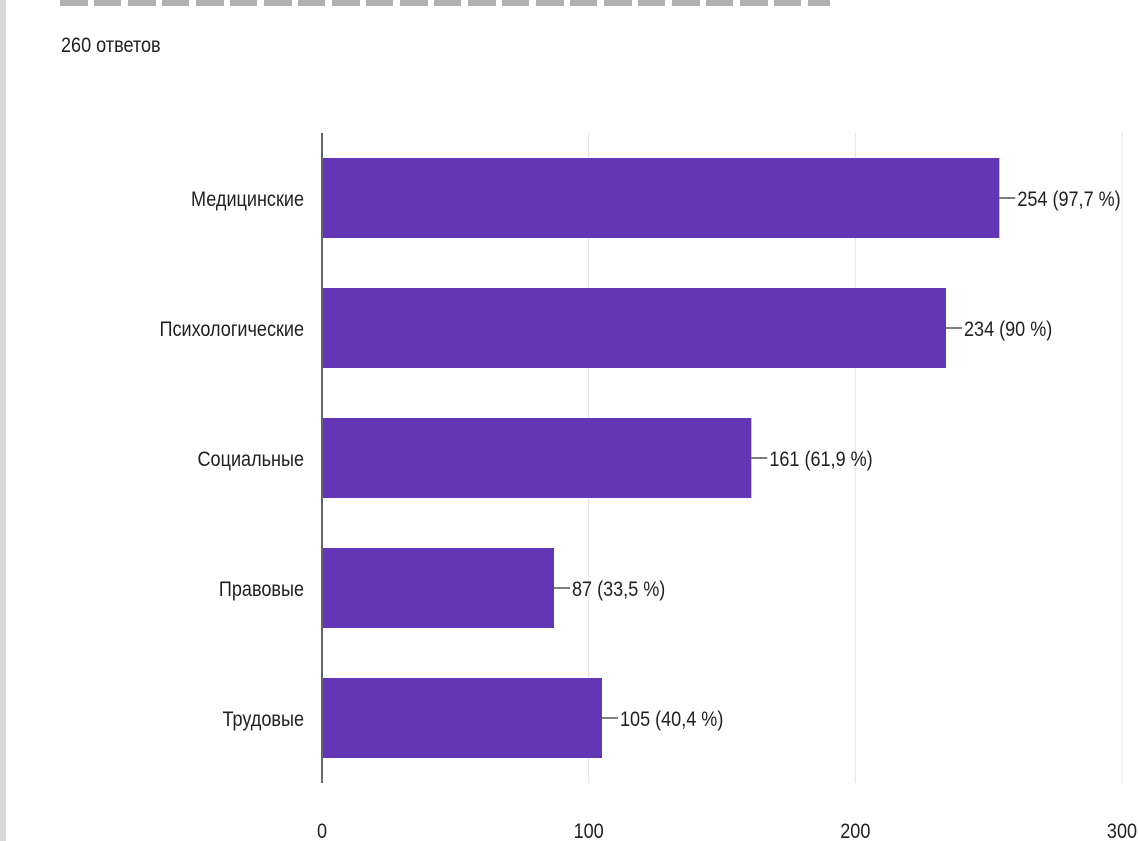 The height and width of the screenshot is (841, 1138). I want to click on category-label: Социальные, so click(251, 460).